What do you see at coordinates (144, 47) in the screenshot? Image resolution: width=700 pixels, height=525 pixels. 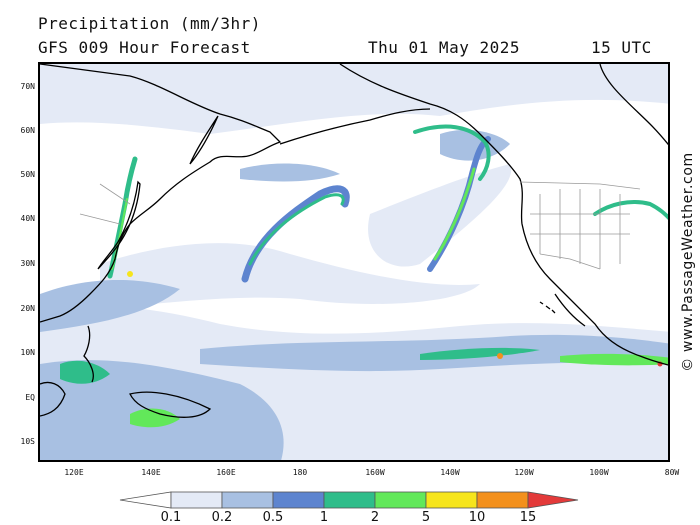 I see `forecast-model-label: GFS 009 Hour Forecast` at bounding box center [144, 47].